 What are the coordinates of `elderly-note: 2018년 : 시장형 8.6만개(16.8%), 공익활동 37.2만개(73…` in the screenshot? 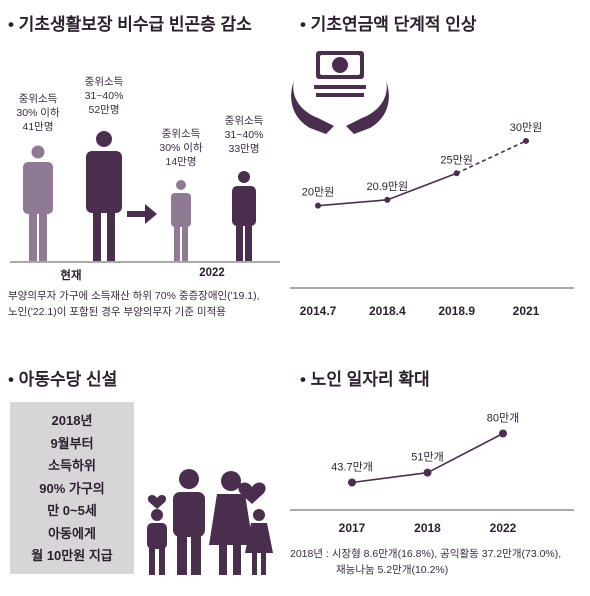 It's located at (426, 562).